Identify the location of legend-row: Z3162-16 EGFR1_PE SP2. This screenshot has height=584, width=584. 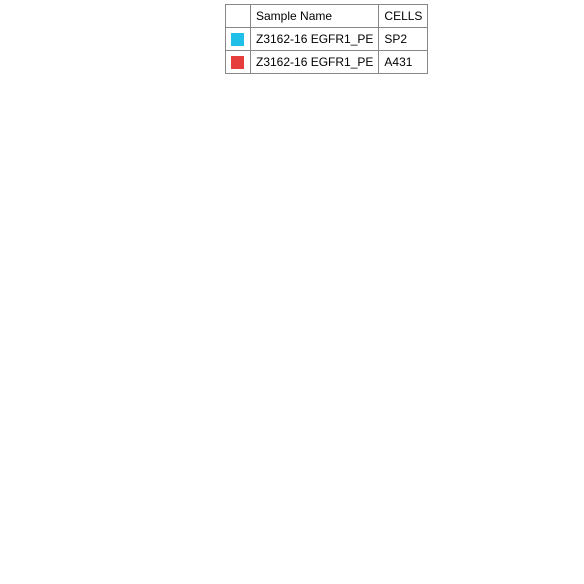
(327, 39).